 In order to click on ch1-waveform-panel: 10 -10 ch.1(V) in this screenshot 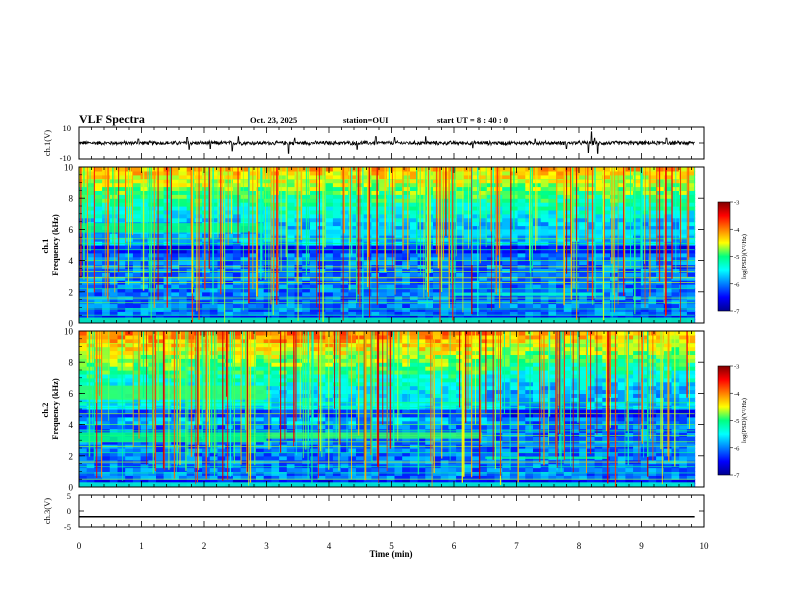, I will do `click(373, 143)`.